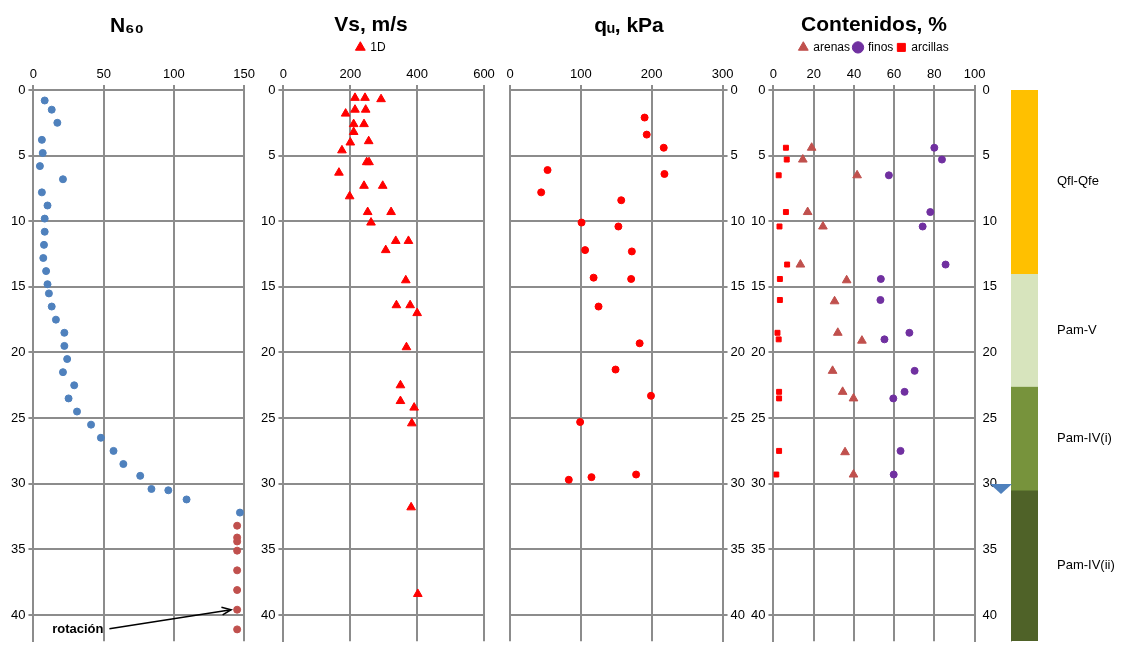 This screenshot has width=1134, height=652. I want to click on legend-label: arcillas, so click(930, 46).